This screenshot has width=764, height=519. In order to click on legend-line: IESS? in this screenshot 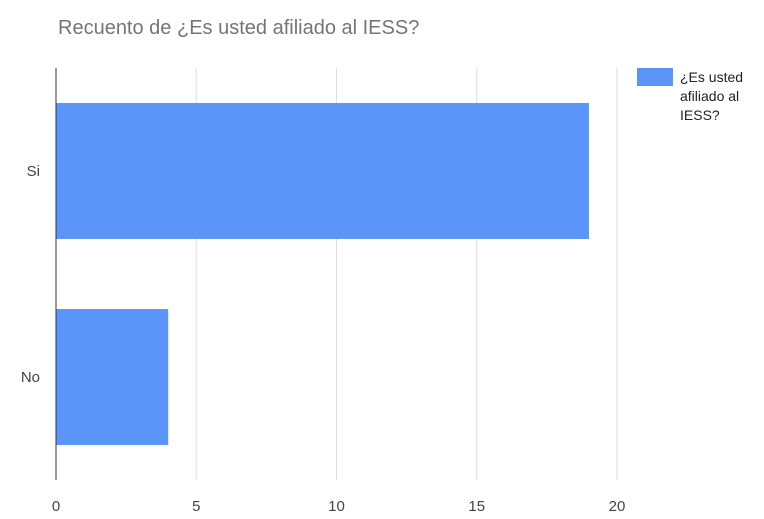, I will do `click(700, 115)`.